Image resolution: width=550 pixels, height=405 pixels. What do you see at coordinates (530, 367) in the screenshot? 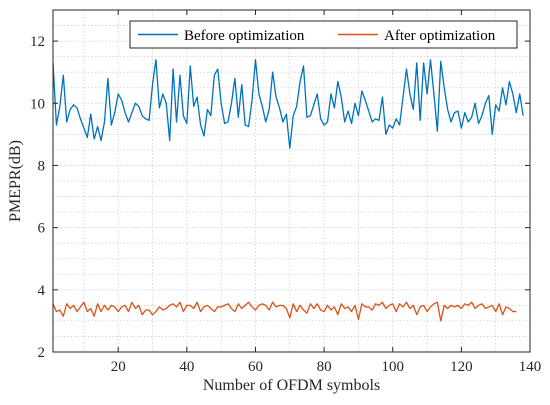
I see `x-tick-label: 140` at bounding box center [530, 367].